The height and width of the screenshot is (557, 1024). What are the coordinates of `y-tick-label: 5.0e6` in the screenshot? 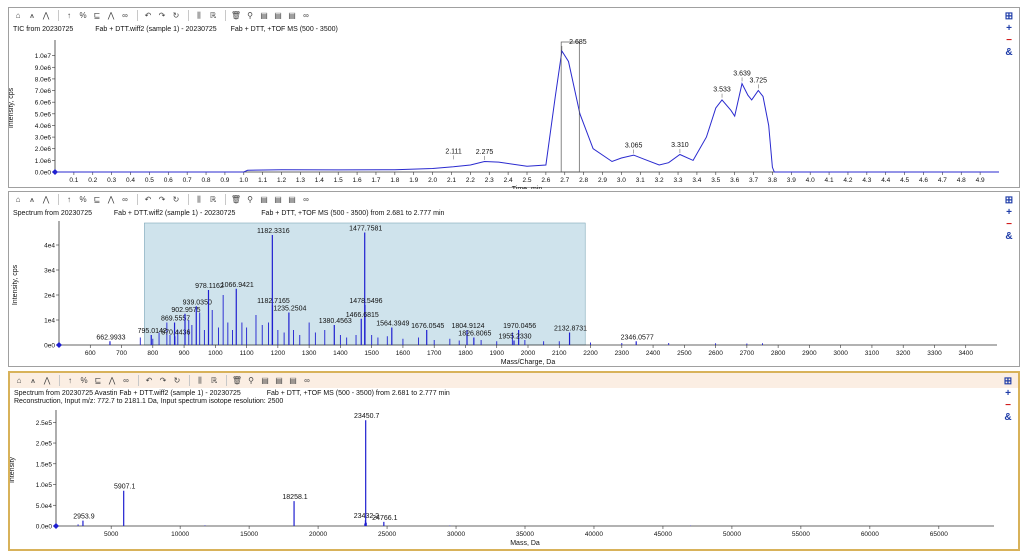 It's located at (43, 114).